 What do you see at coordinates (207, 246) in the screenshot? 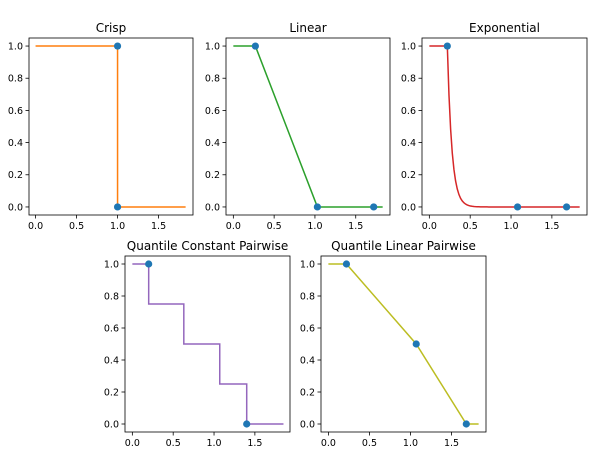
I see `subplot-title: Quantile Constant Pairwise` at bounding box center [207, 246].